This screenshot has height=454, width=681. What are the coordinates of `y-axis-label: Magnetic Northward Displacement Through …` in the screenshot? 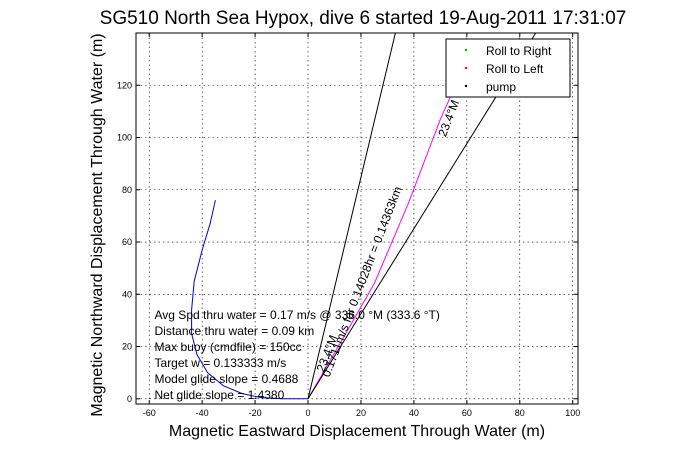 It's located at (97, 224).